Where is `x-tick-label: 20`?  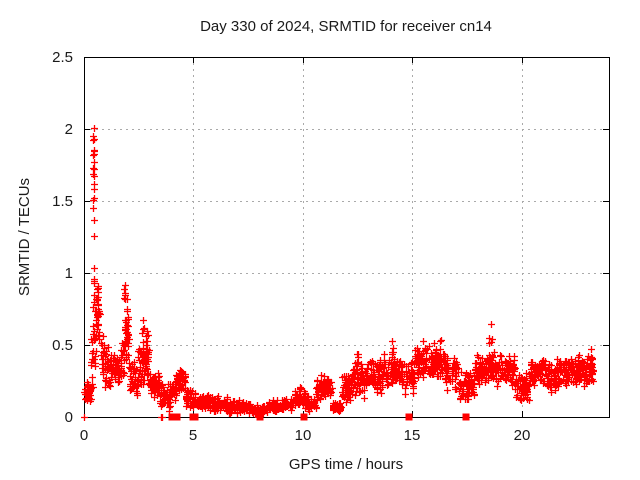 x-tick-label: 20 is located at coordinates (522, 435).